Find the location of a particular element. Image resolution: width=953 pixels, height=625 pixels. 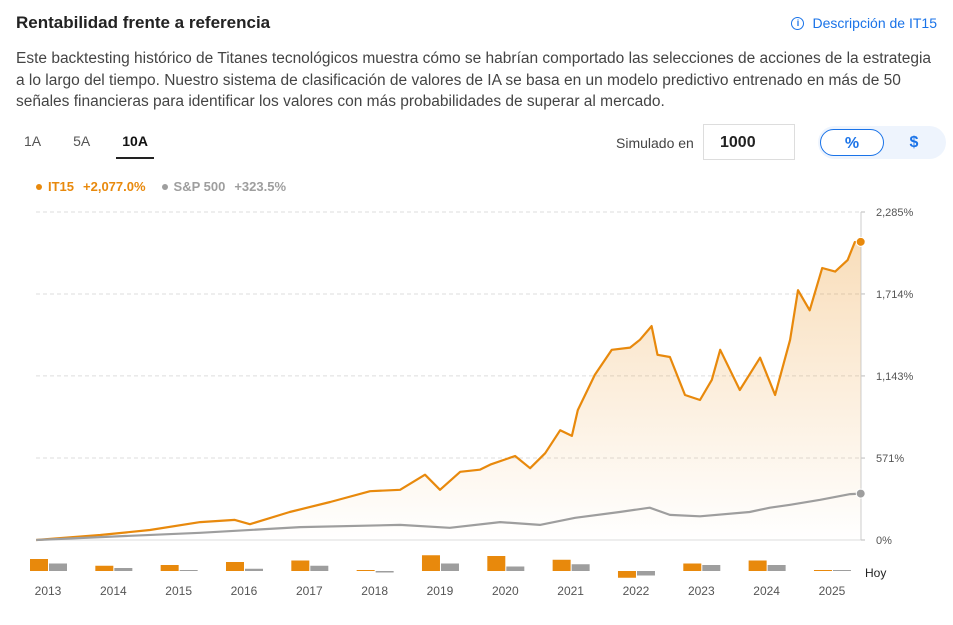

x-tick-label: 2021 is located at coordinates (570, 591).